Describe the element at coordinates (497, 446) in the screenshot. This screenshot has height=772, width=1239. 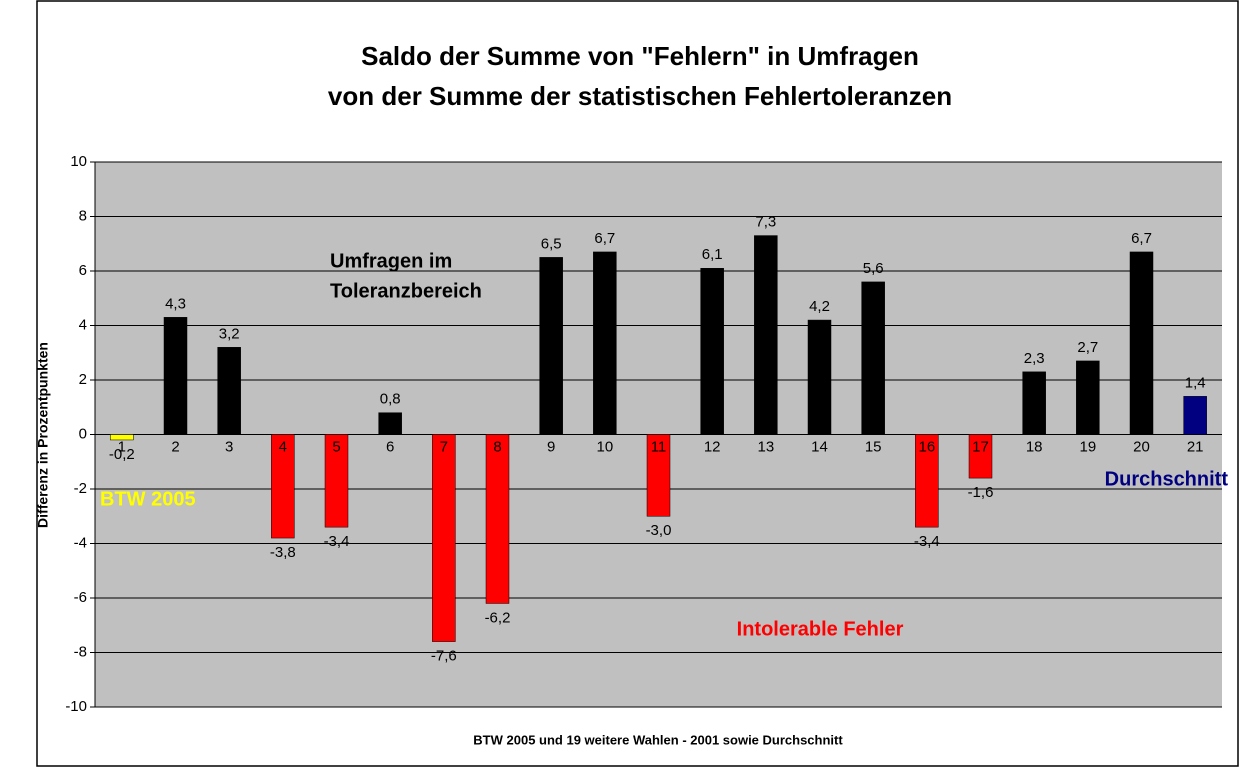
I see `x-tick-label: 8` at that location.